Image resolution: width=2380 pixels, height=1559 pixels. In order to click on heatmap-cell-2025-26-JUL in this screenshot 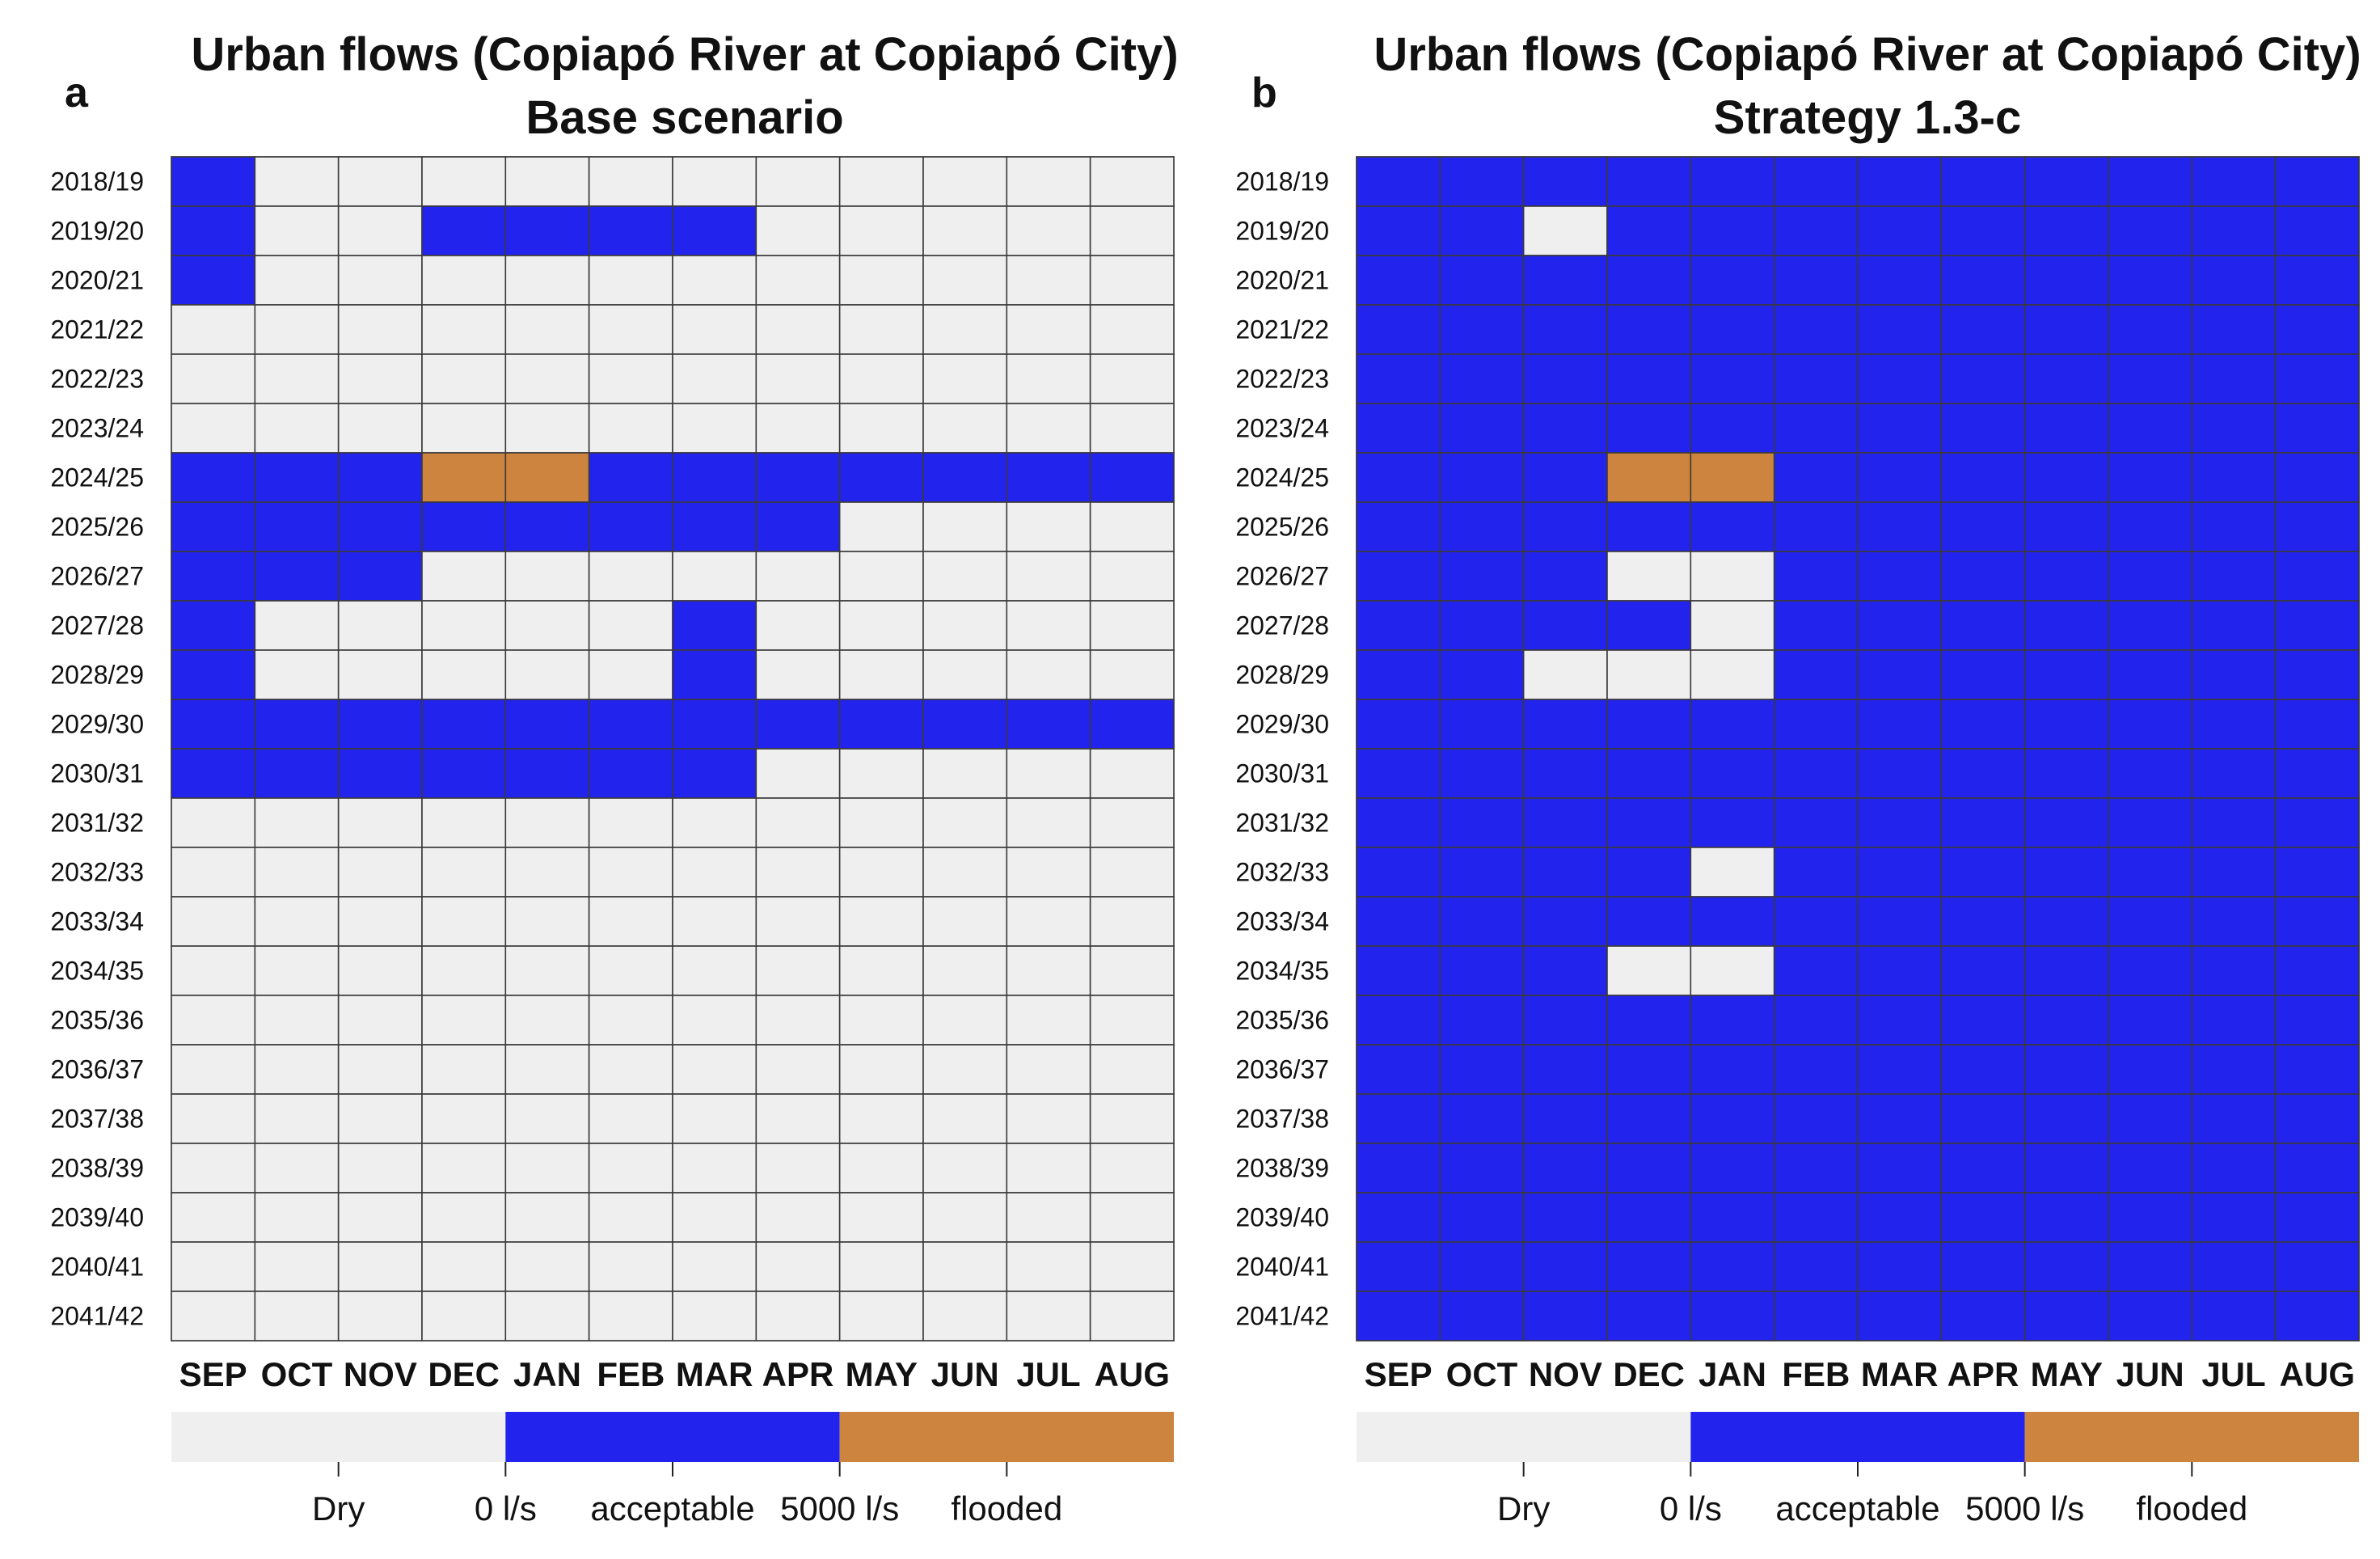, I will do `click(1048, 527)`.